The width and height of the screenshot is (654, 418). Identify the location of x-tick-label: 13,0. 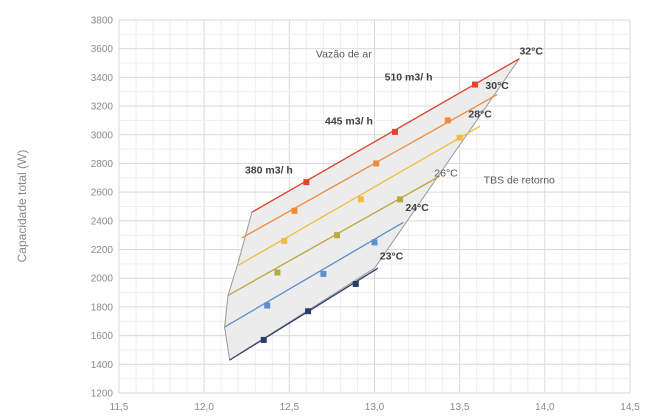
(375, 407).